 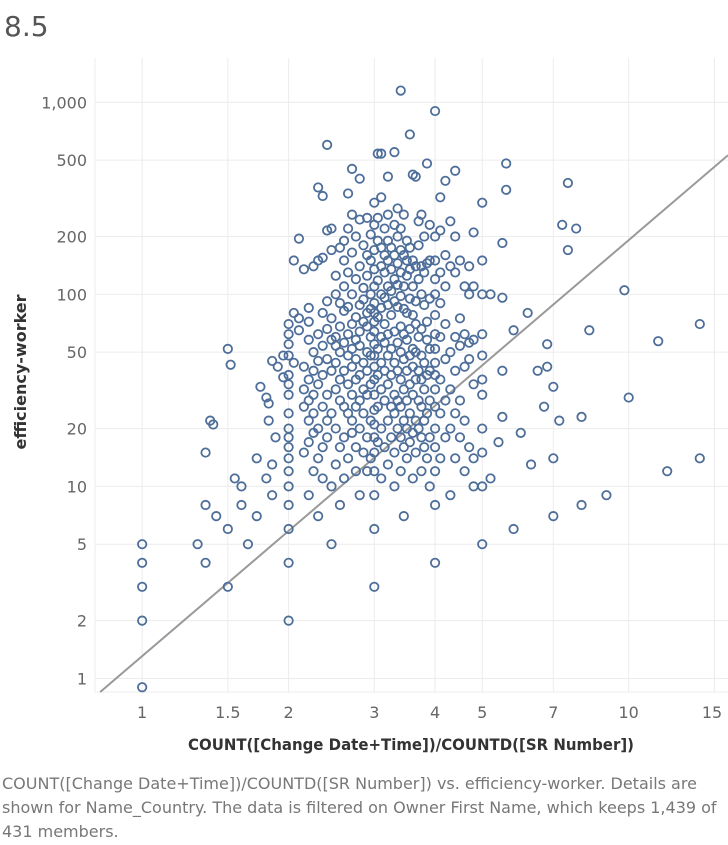 I want to click on y-tick-label: 100, so click(x=71, y=294).